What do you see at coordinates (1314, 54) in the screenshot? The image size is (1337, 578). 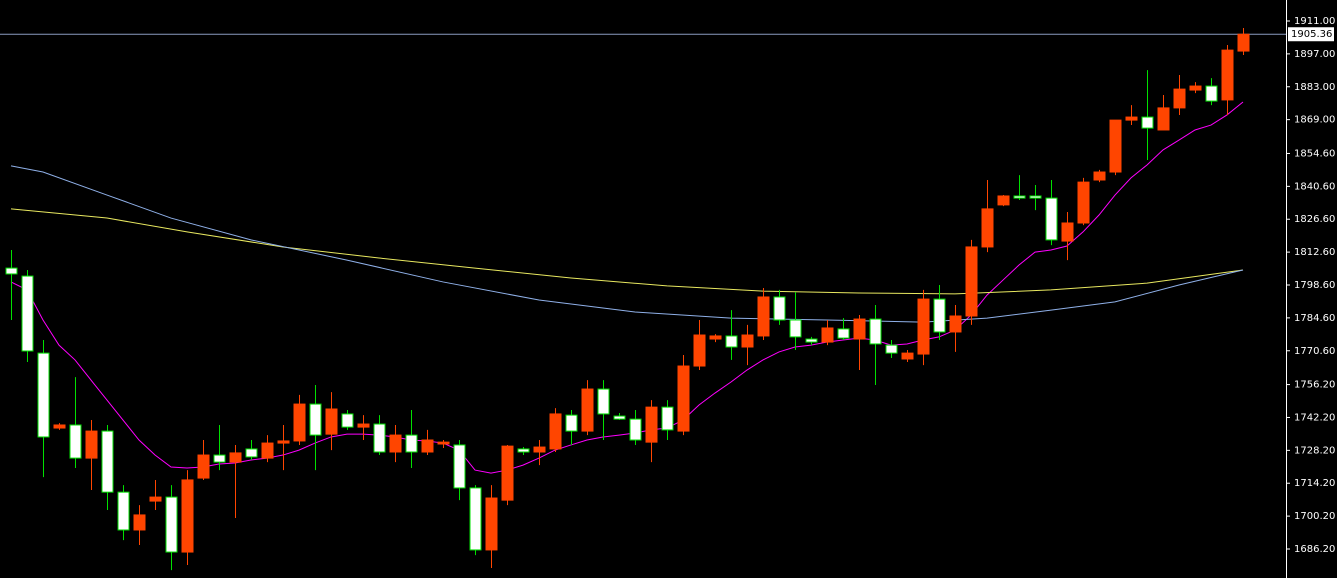 I see `y-tick-label: 1897.00` at bounding box center [1314, 54].